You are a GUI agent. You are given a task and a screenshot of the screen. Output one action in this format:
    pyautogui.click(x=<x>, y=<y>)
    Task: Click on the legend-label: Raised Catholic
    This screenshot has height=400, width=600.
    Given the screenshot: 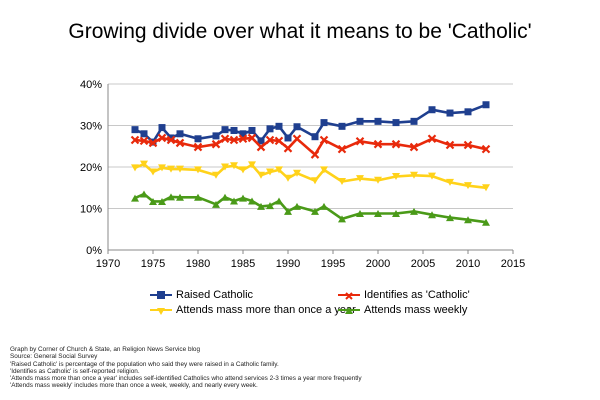 What is the action you would take?
    pyautogui.click(x=215, y=295)
    